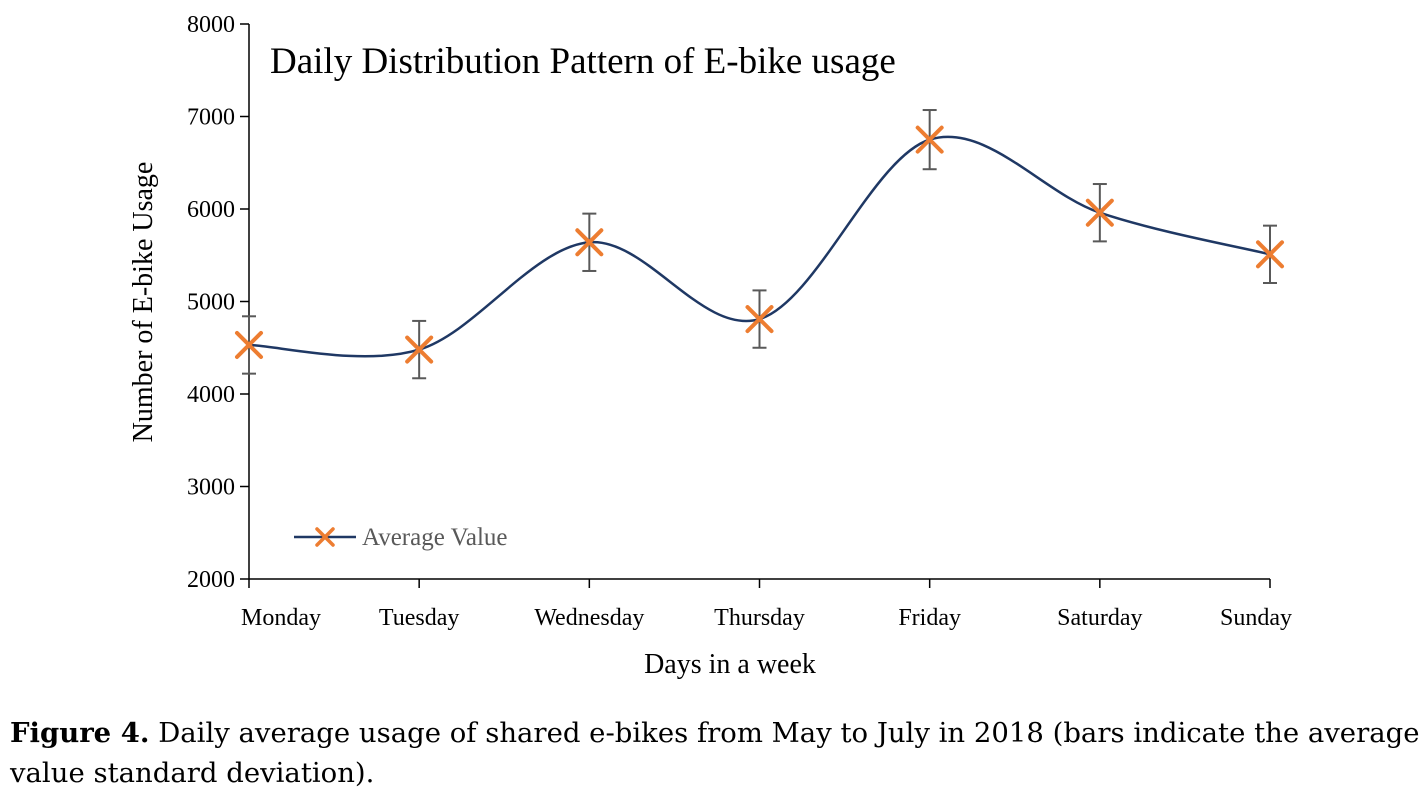 Image resolution: width=1425 pixels, height=810 pixels. I want to click on y-tick-label: 8000, so click(211, 25).